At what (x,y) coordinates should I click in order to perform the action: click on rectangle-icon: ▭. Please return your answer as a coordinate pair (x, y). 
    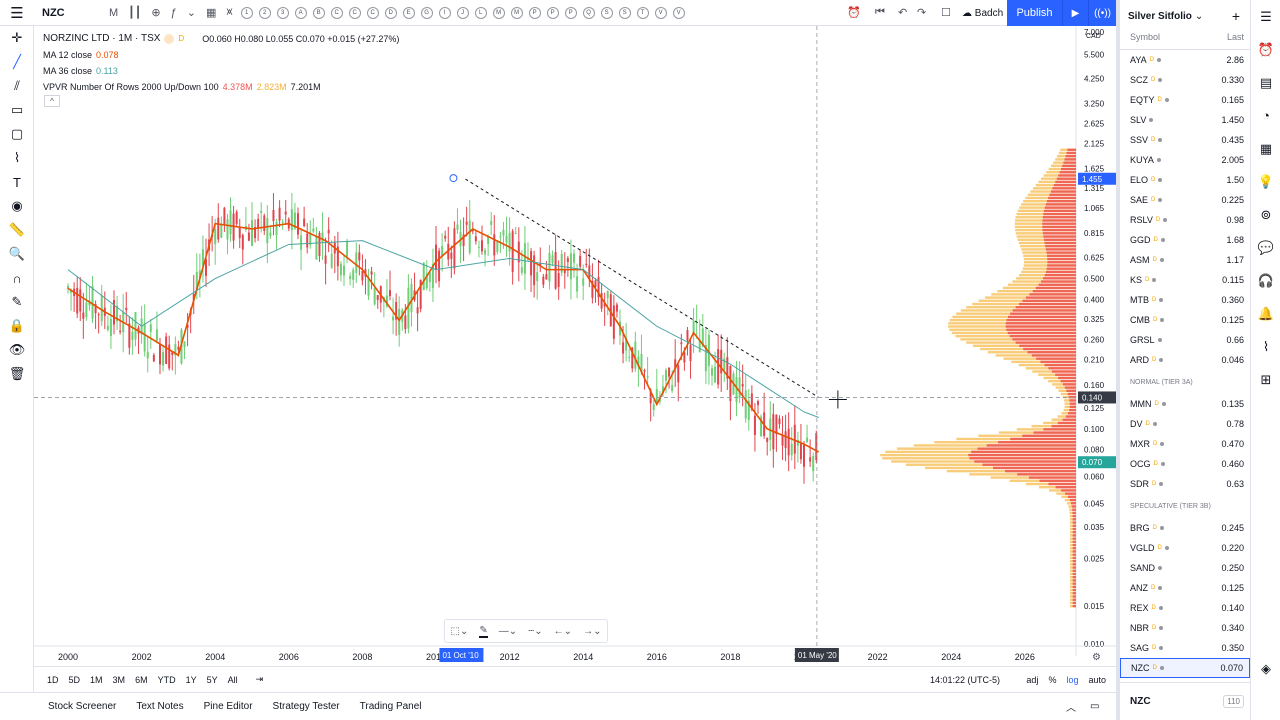
    Looking at the image, I should click on (17, 109).